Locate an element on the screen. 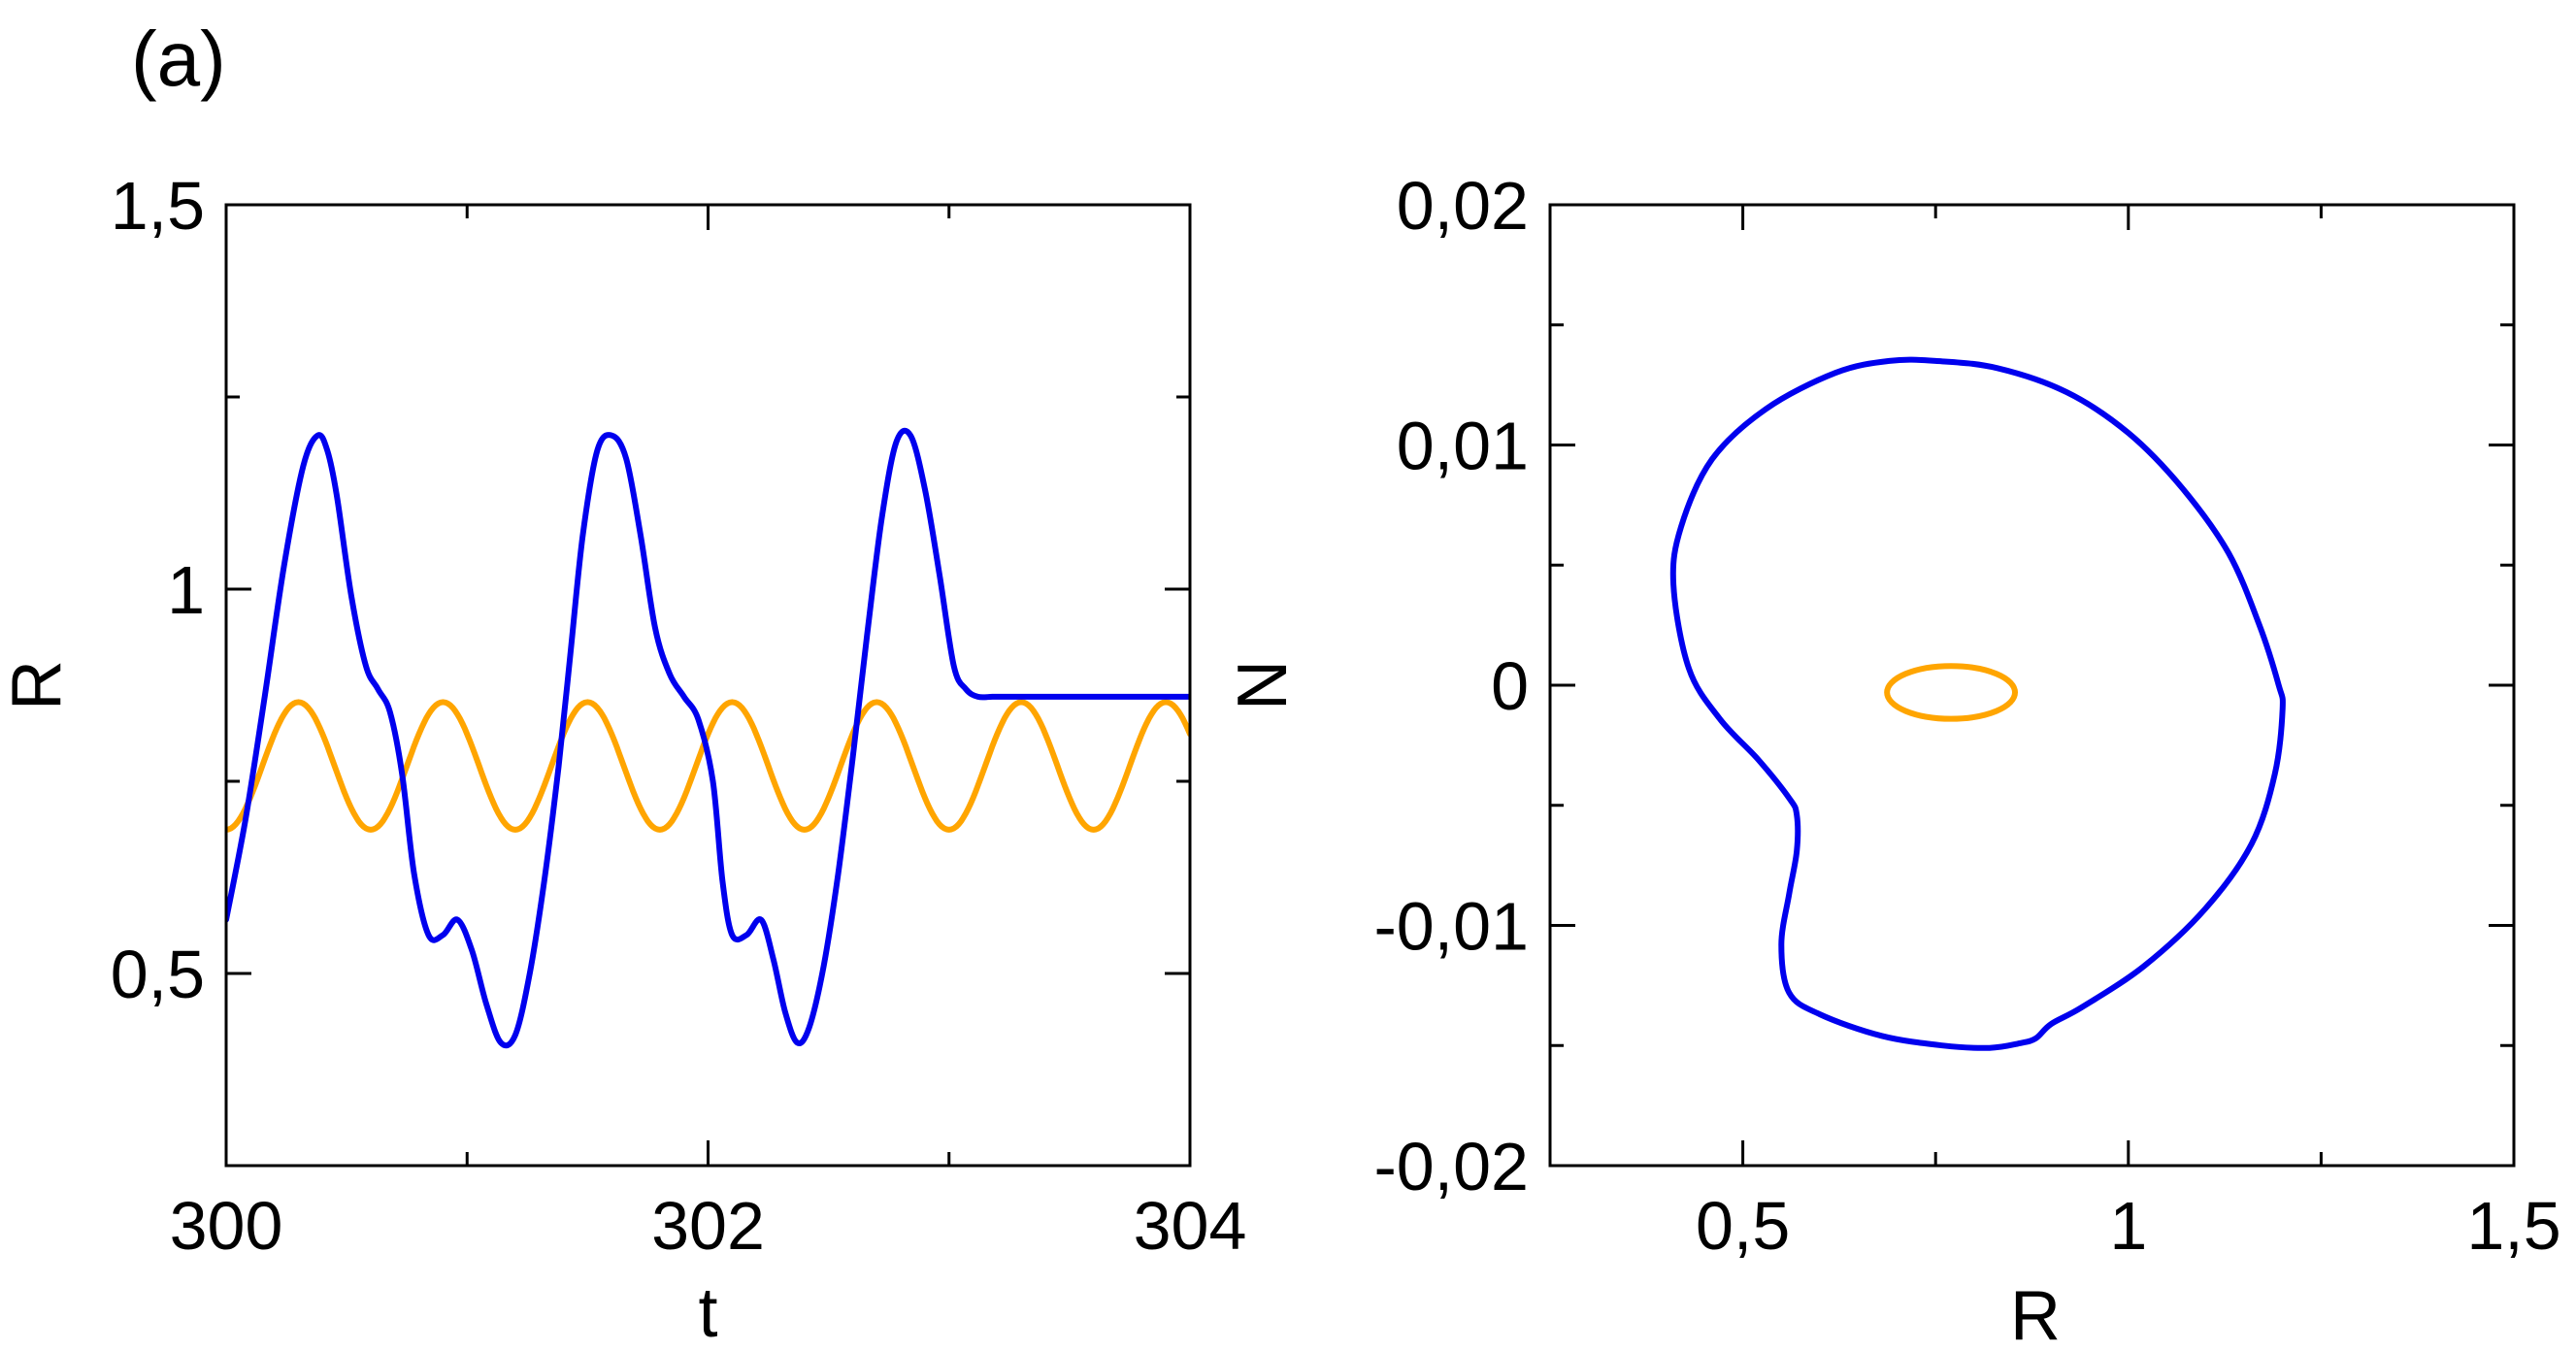 The height and width of the screenshot is (1351, 2576). y-tick-label: 1,5 is located at coordinates (158, 206).